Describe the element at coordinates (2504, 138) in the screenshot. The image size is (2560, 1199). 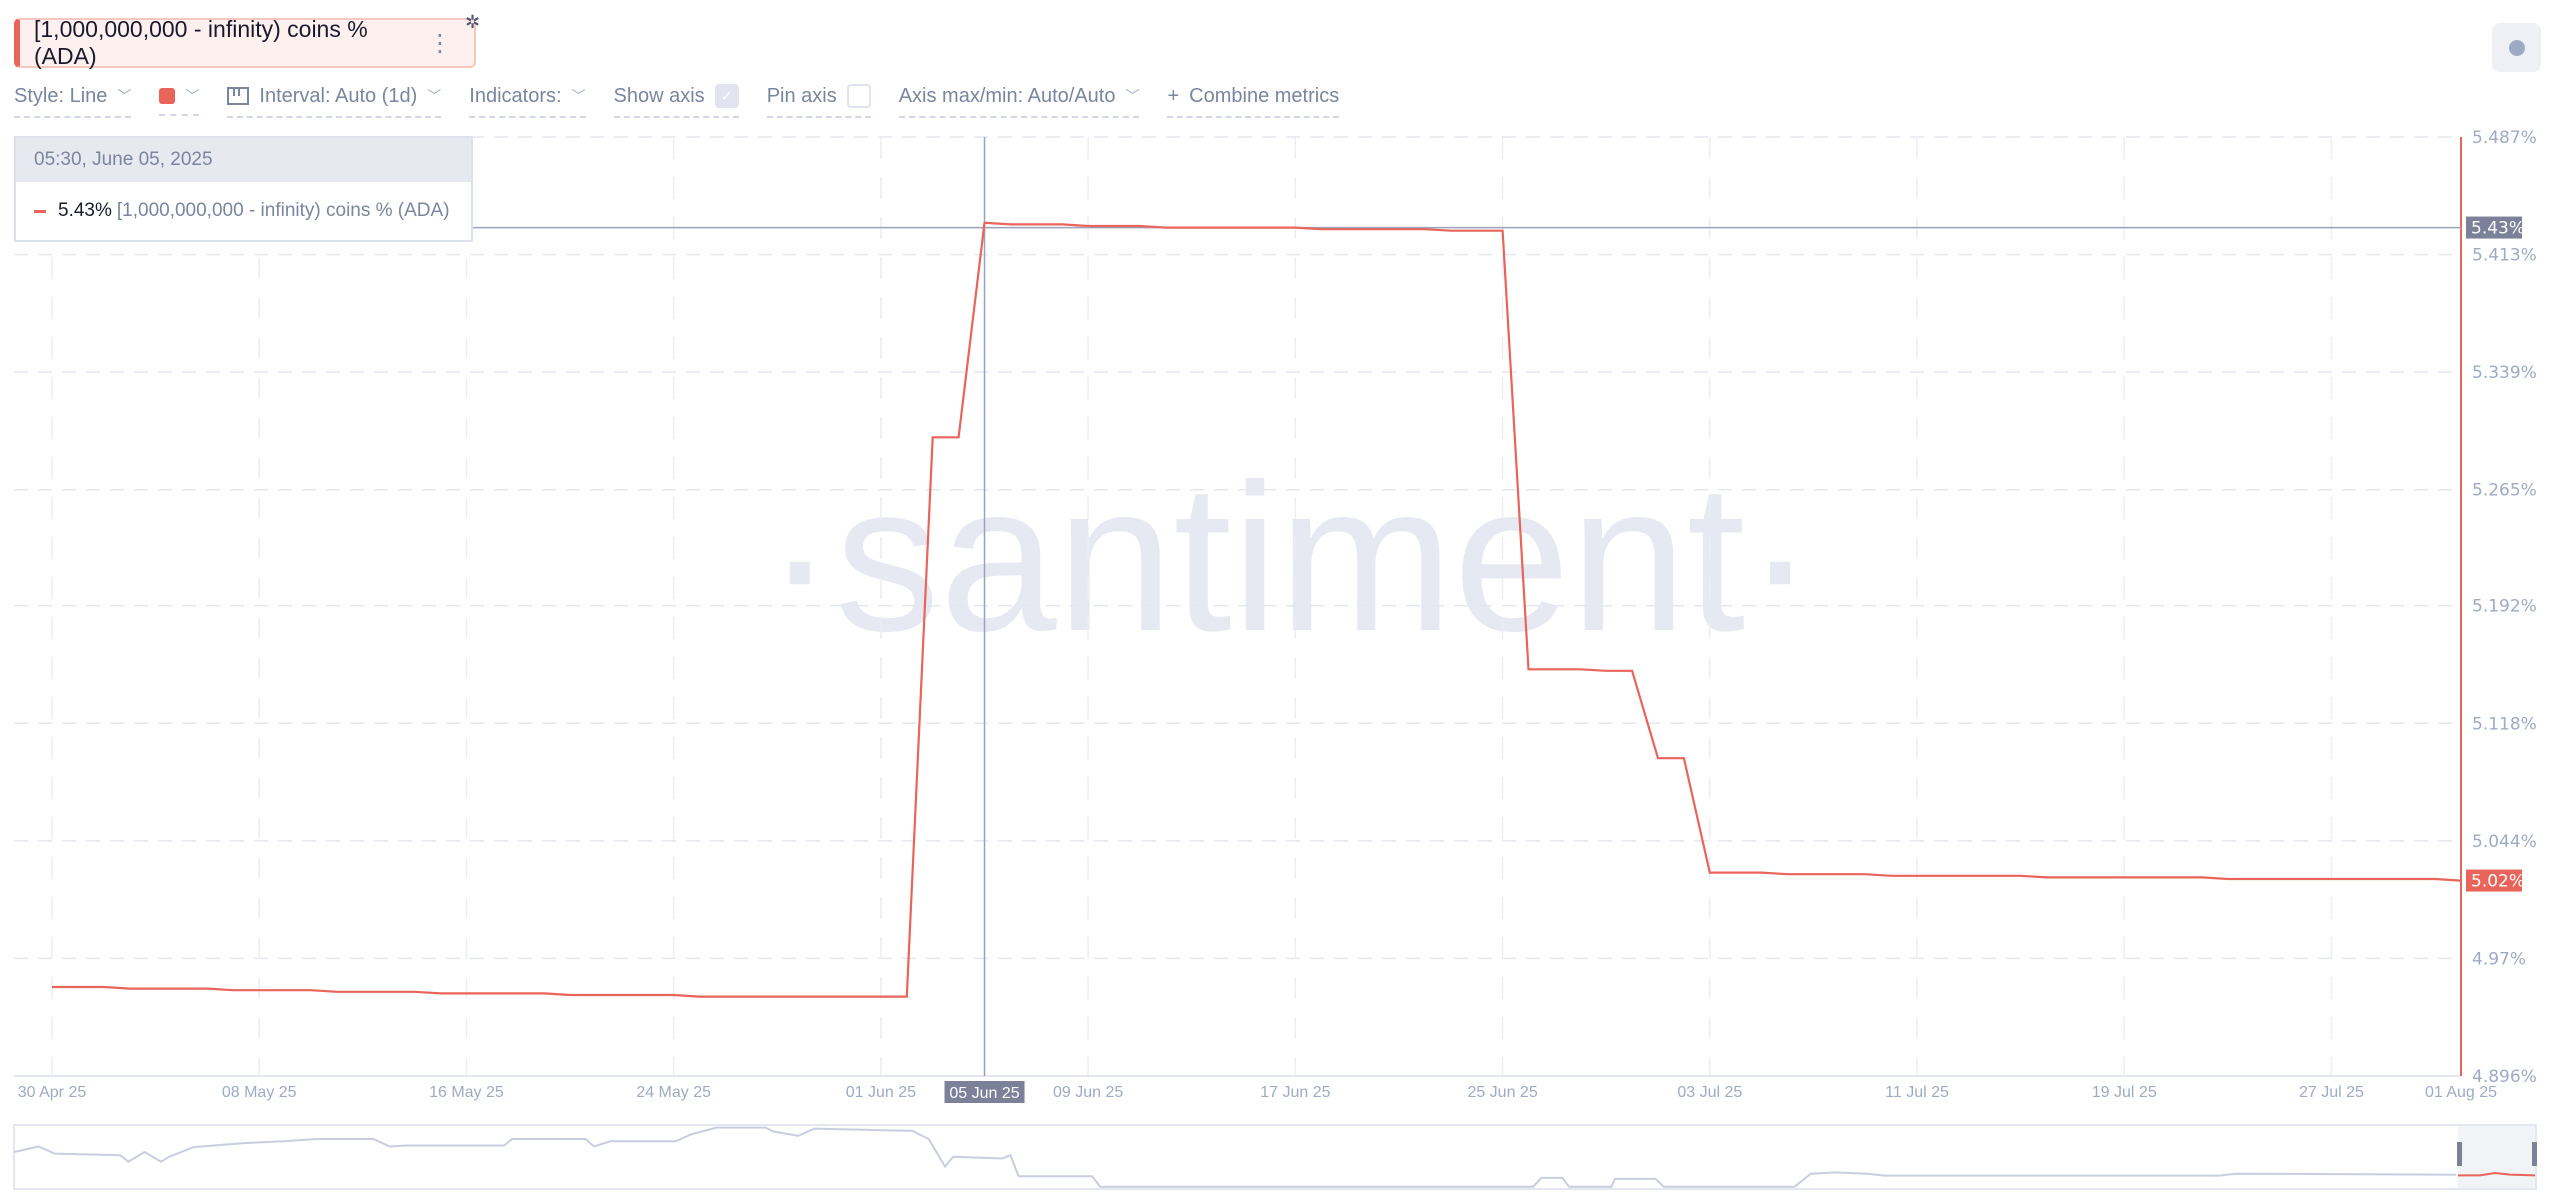
I see `y-tick-label: 5.487%` at that location.